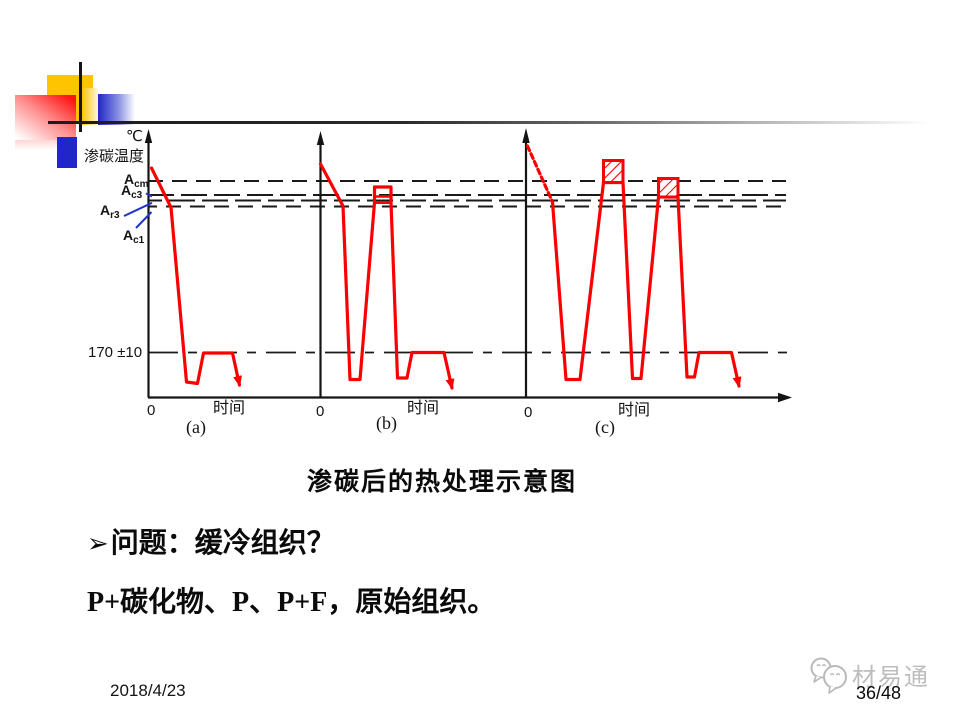 This screenshot has width=960, height=720. I want to click on panel-label-c: (c), so click(605, 427).